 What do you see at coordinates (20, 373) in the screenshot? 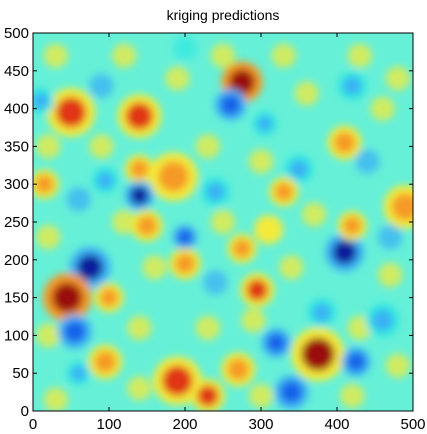
I see `y-tick-label: 50` at bounding box center [20, 373].